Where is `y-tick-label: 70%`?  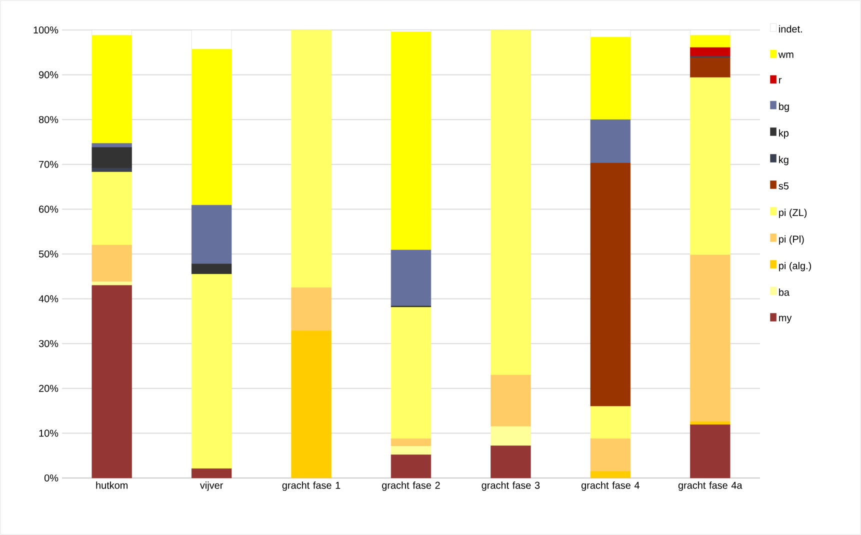 y-tick-label: 70% is located at coordinates (48, 164).